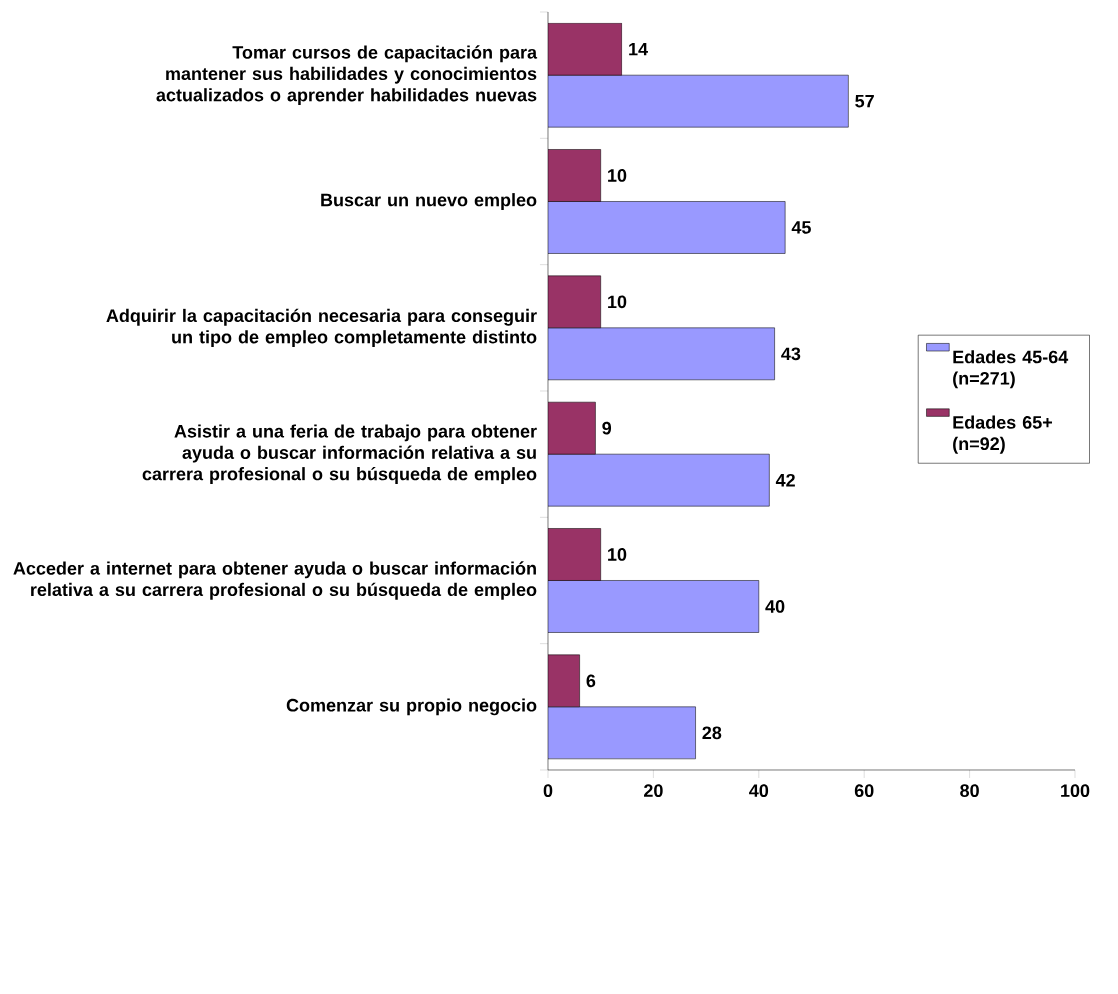 This screenshot has height=994, width=1118. I want to click on data-label: 9, so click(607, 428).